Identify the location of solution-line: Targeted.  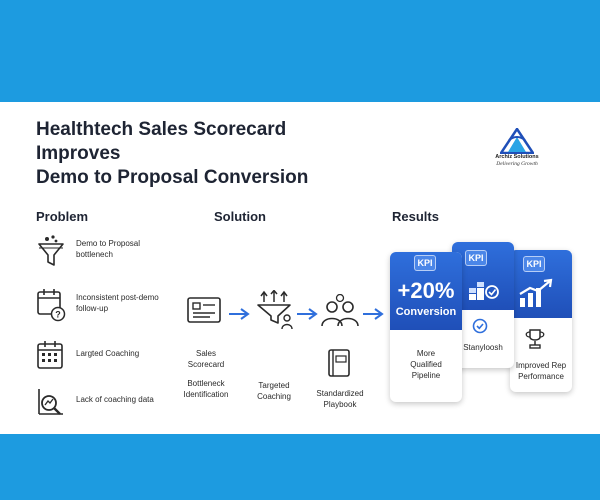
(274, 385).